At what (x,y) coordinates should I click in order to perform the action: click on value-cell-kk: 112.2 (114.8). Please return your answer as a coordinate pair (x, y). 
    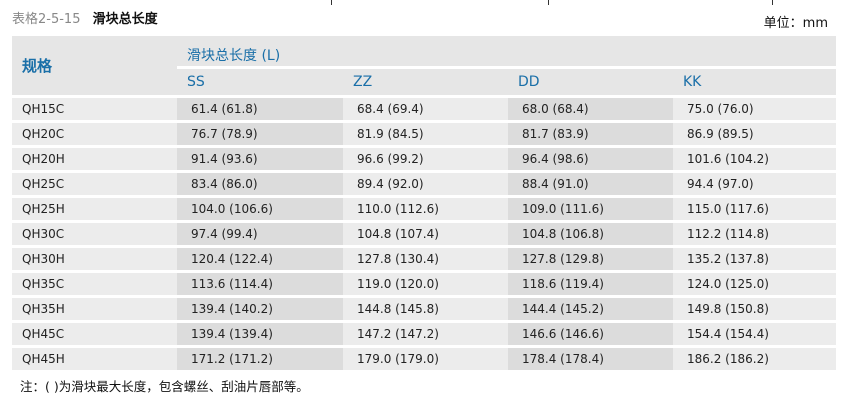
    Looking at the image, I should click on (754, 234).